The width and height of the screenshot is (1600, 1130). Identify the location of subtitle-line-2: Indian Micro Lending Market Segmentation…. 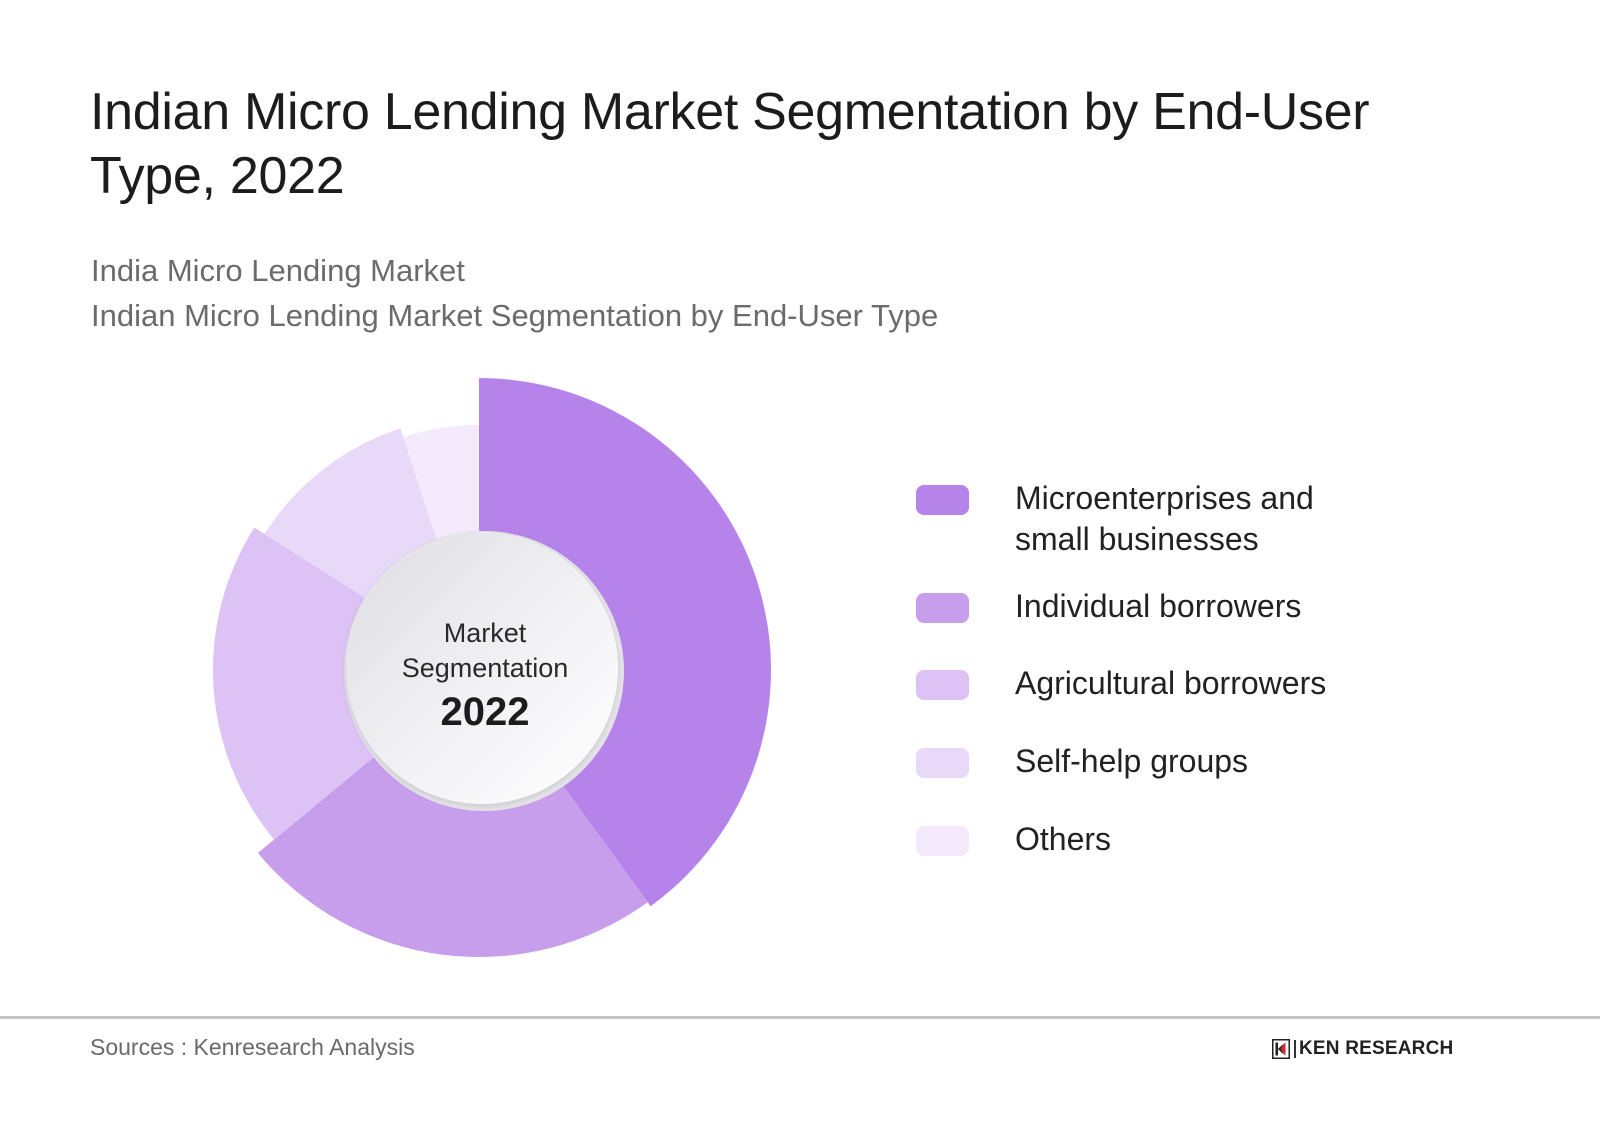
(515, 315).